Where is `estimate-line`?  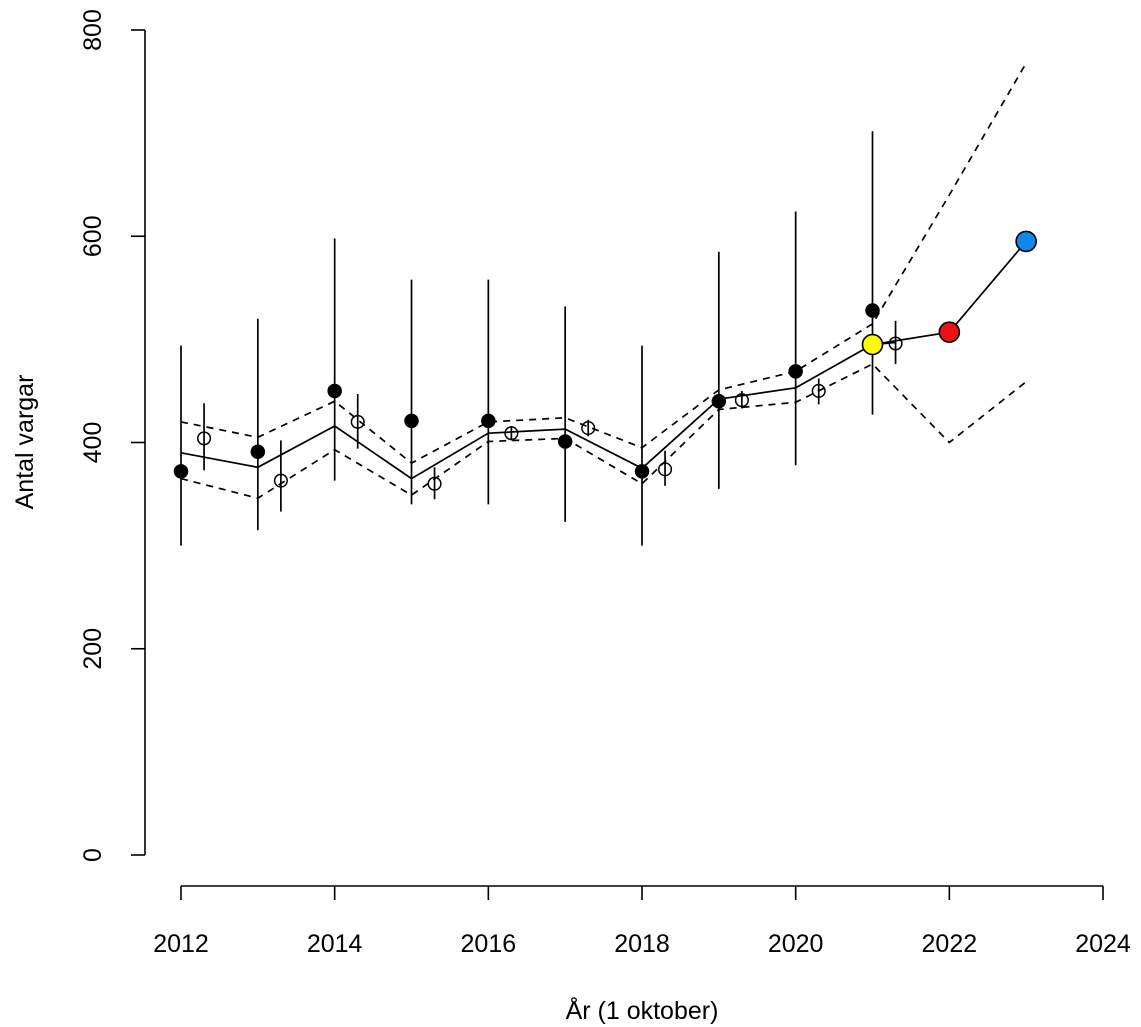
estimate-line is located at coordinates (538, 410).